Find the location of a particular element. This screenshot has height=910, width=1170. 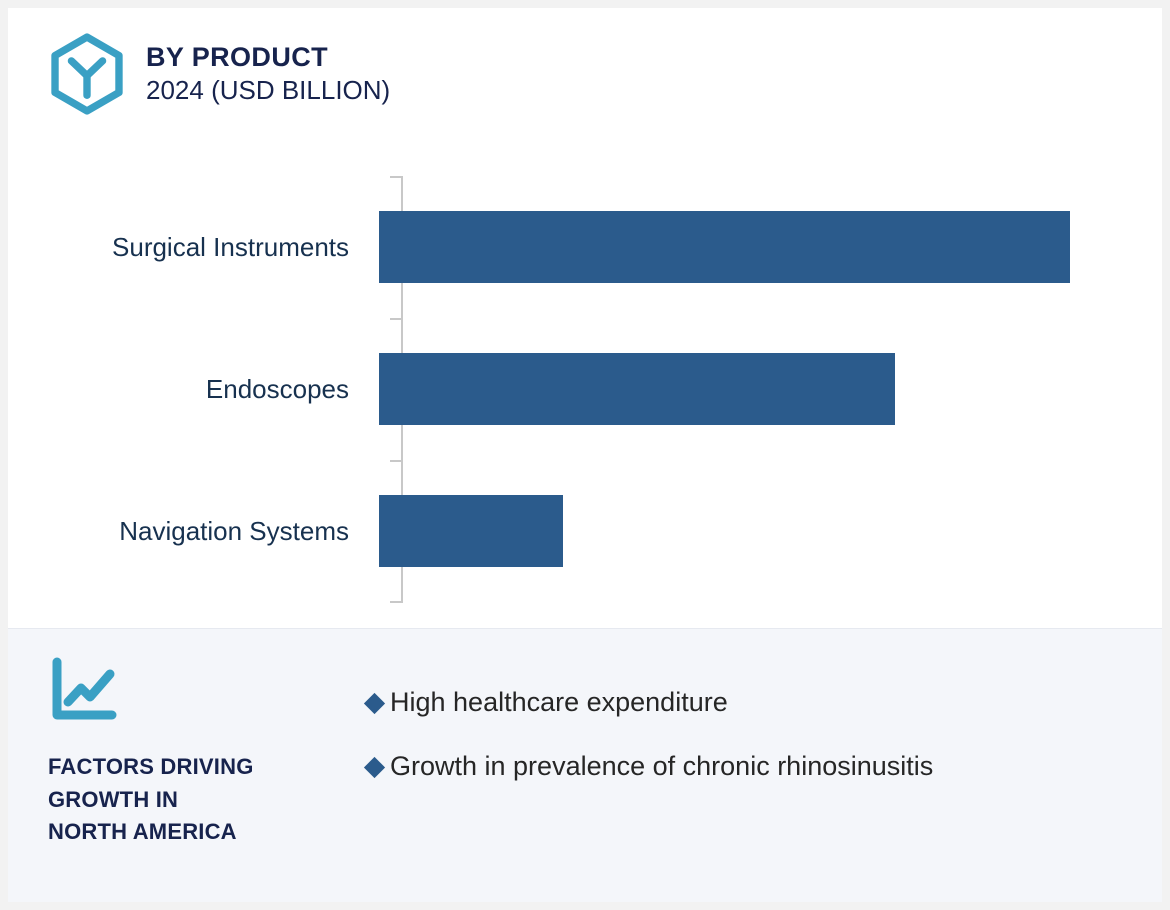

bar-surgical-instruments is located at coordinates (724, 247).